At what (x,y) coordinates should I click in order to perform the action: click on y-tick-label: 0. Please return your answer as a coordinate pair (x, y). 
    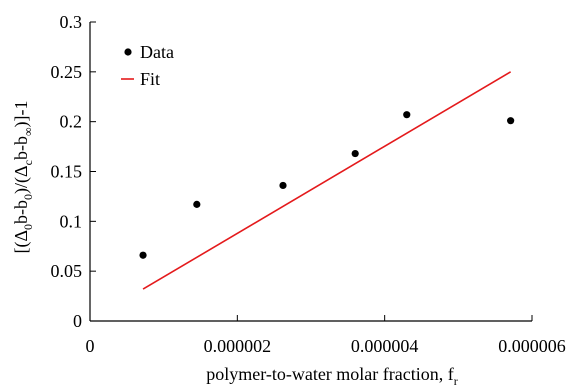
    Looking at the image, I should click on (77, 321).